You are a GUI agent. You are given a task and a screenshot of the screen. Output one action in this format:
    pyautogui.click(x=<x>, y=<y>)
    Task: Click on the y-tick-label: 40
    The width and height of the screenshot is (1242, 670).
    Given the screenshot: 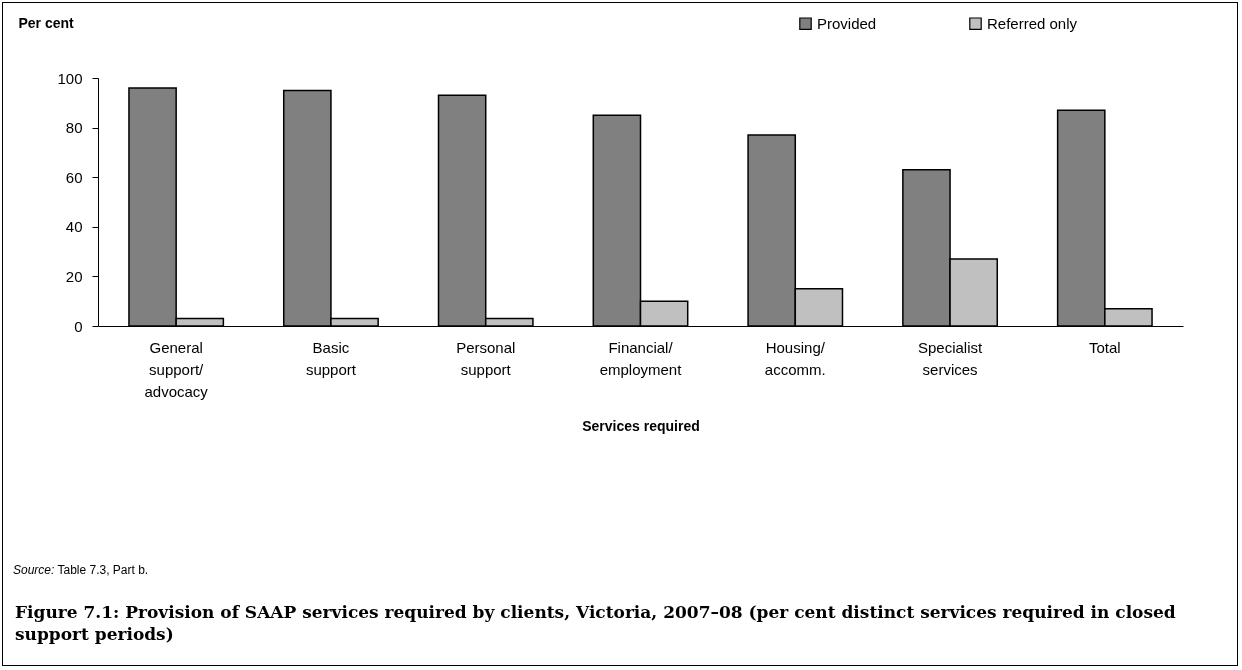 What is the action you would take?
    pyautogui.click(x=74, y=227)
    